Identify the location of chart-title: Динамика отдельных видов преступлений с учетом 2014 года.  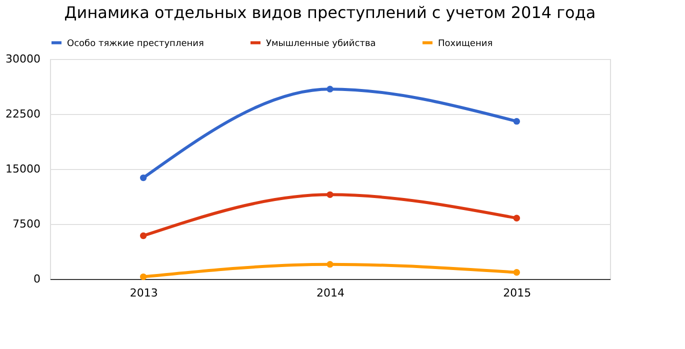
(330, 12).